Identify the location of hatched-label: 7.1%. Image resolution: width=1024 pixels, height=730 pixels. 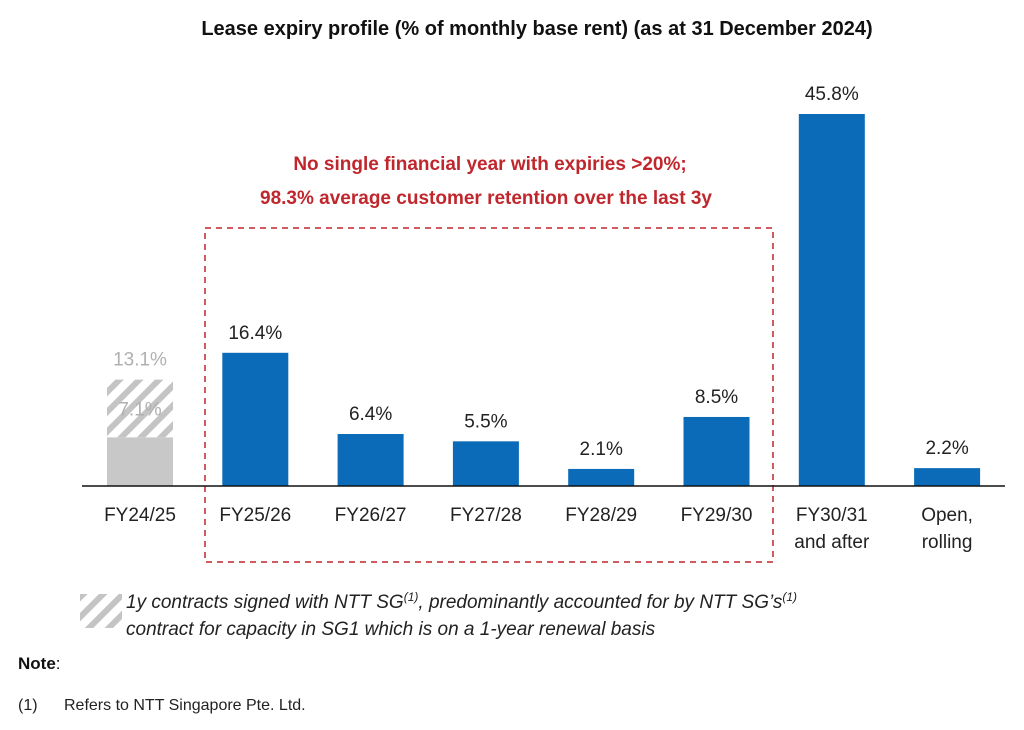
(139, 409).